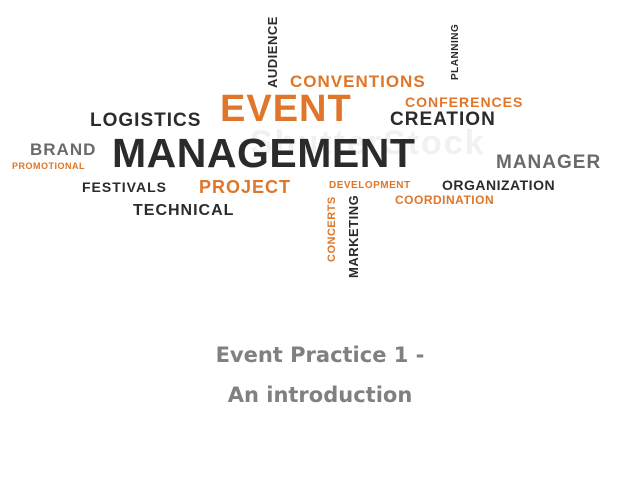 This screenshot has width=640, height=480. Describe the element at coordinates (464, 102) in the screenshot. I see `word-conferences: CONFERENCES` at that location.